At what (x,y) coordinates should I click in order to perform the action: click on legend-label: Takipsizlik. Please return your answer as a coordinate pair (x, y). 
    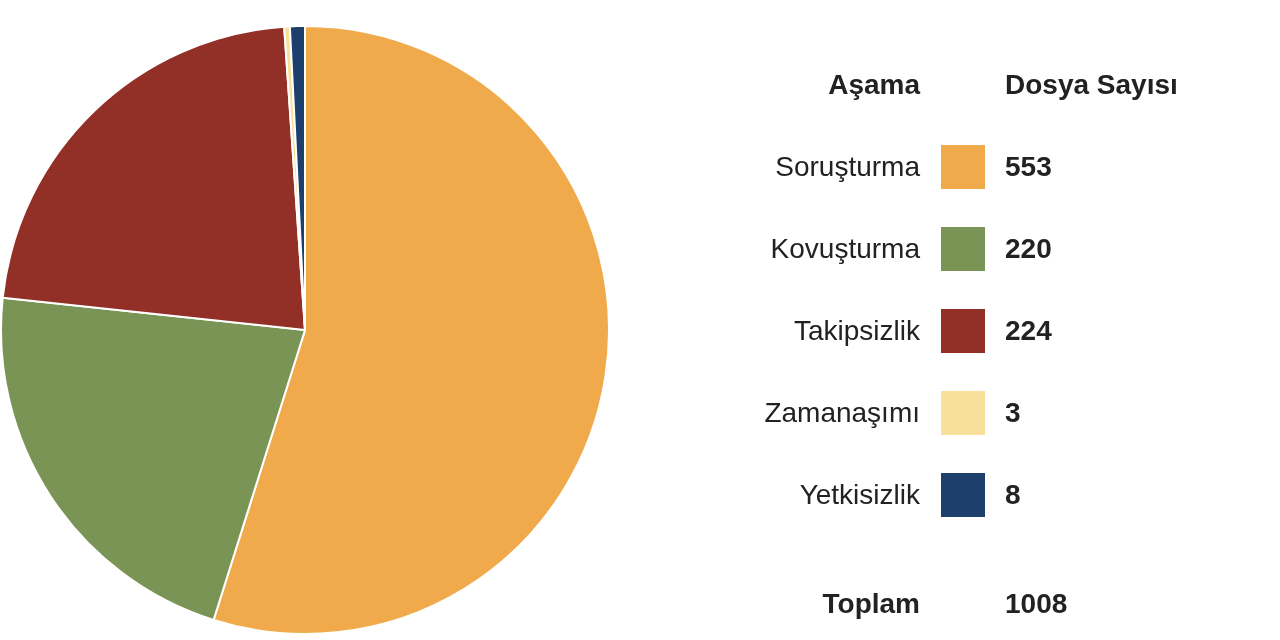
    Looking at the image, I should click on (856, 331).